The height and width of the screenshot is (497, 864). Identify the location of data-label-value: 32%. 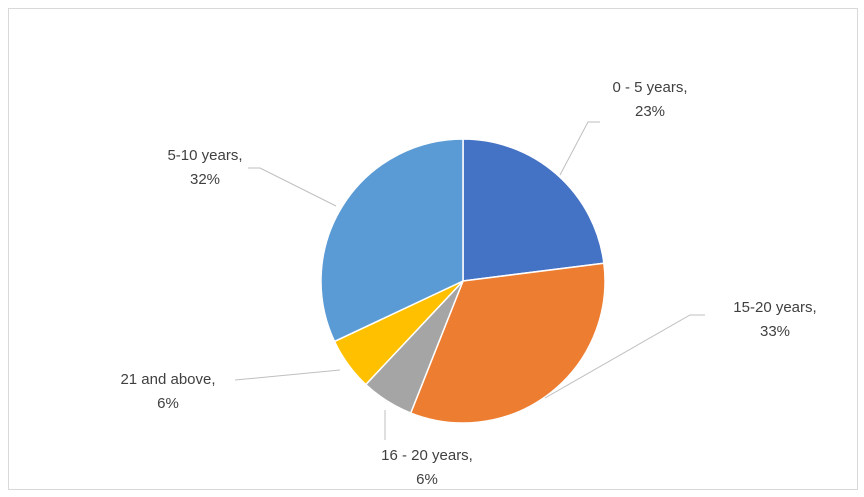
(205, 179).